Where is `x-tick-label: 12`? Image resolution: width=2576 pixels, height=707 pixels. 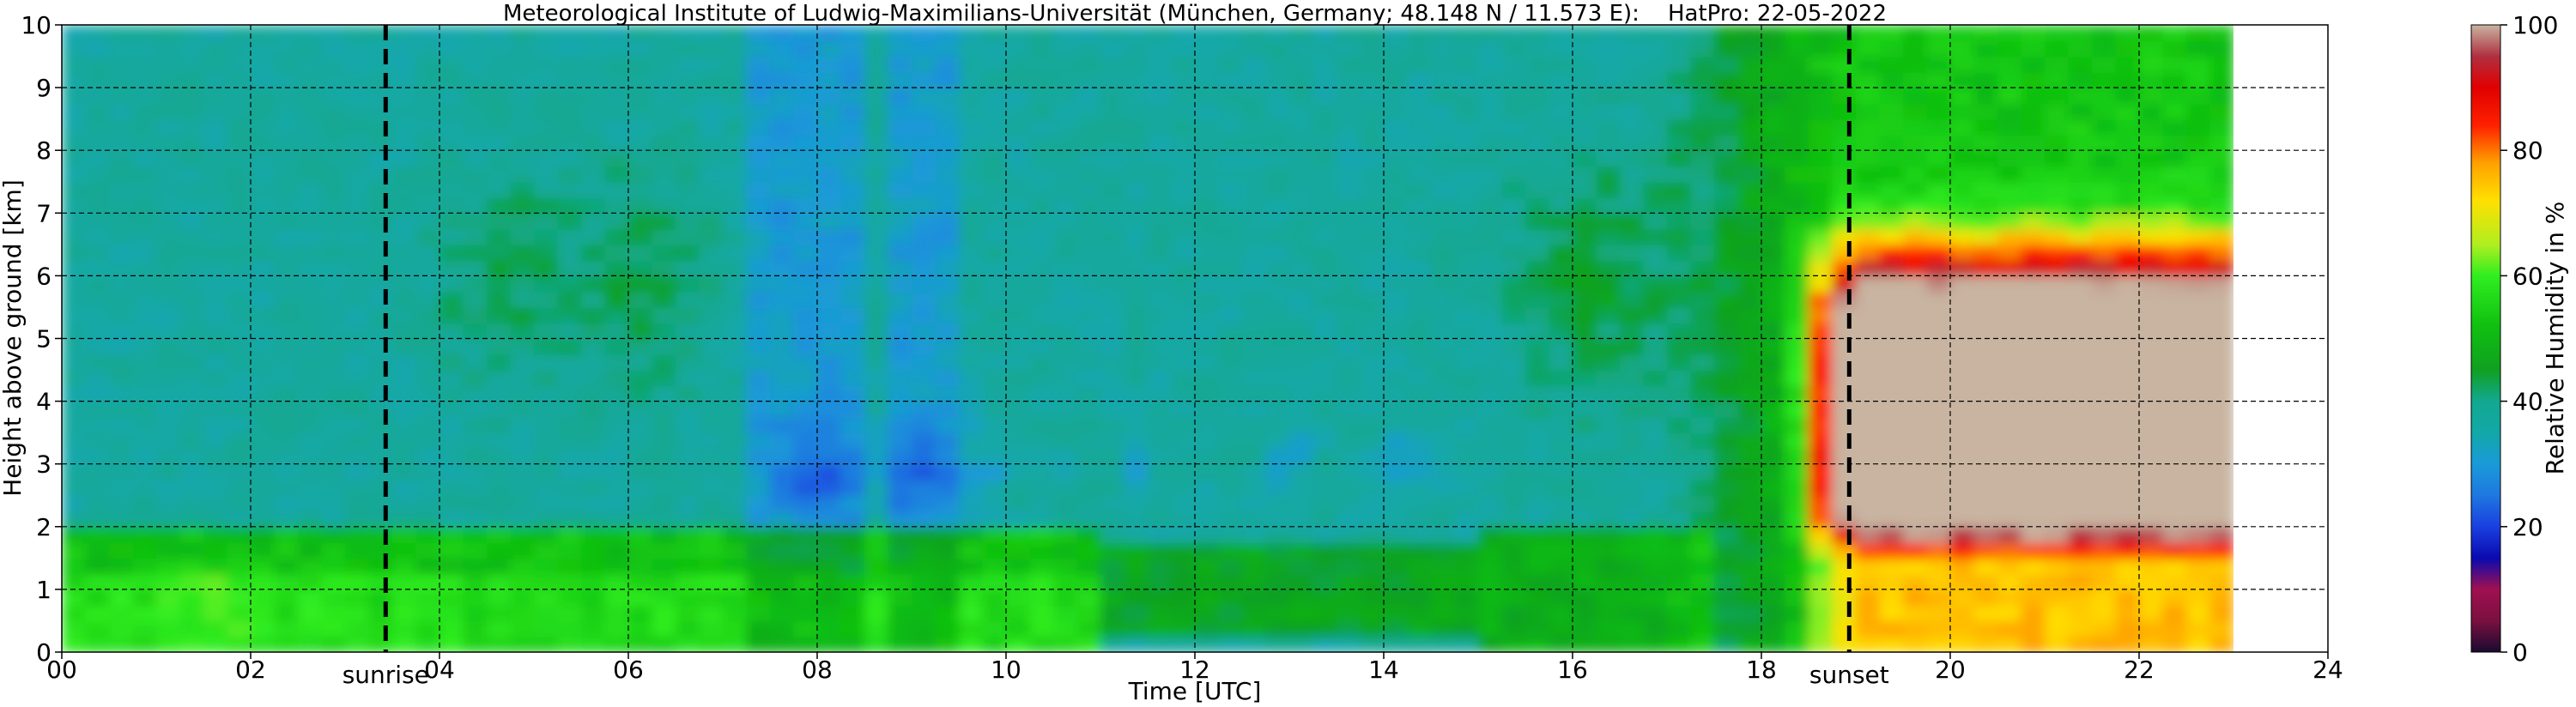
x-tick-label: 12 is located at coordinates (1194, 670).